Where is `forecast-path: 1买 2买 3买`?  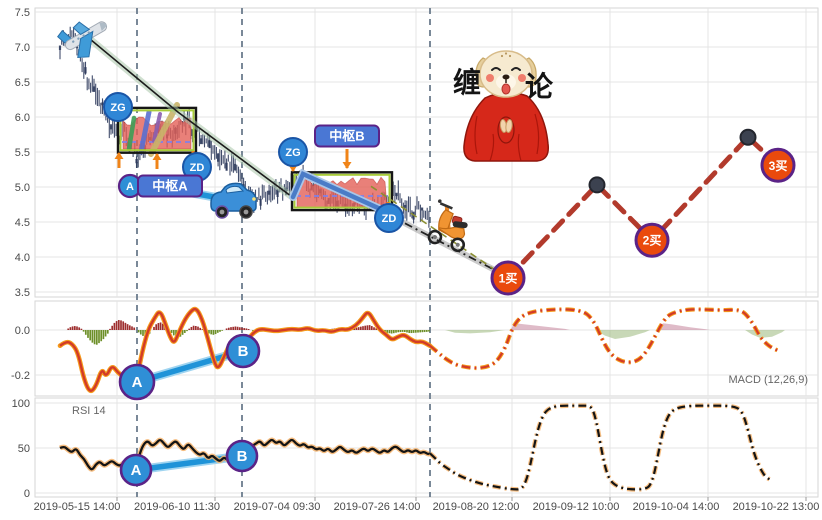 forecast-path: 1买 2买 3买 is located at coordinates (643, 212).